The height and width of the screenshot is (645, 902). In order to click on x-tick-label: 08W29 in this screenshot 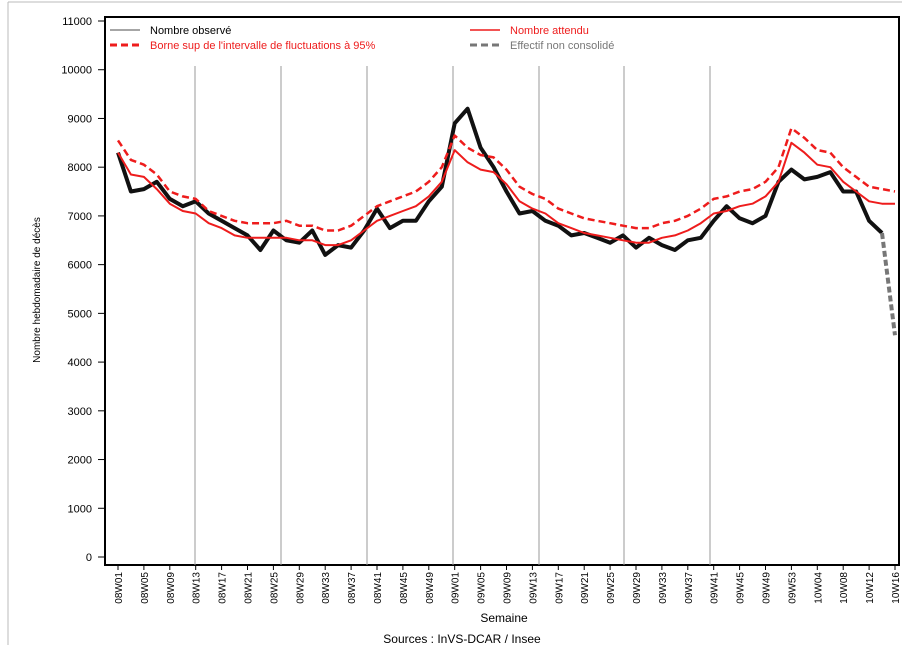, I will do `click(300, 588)`.